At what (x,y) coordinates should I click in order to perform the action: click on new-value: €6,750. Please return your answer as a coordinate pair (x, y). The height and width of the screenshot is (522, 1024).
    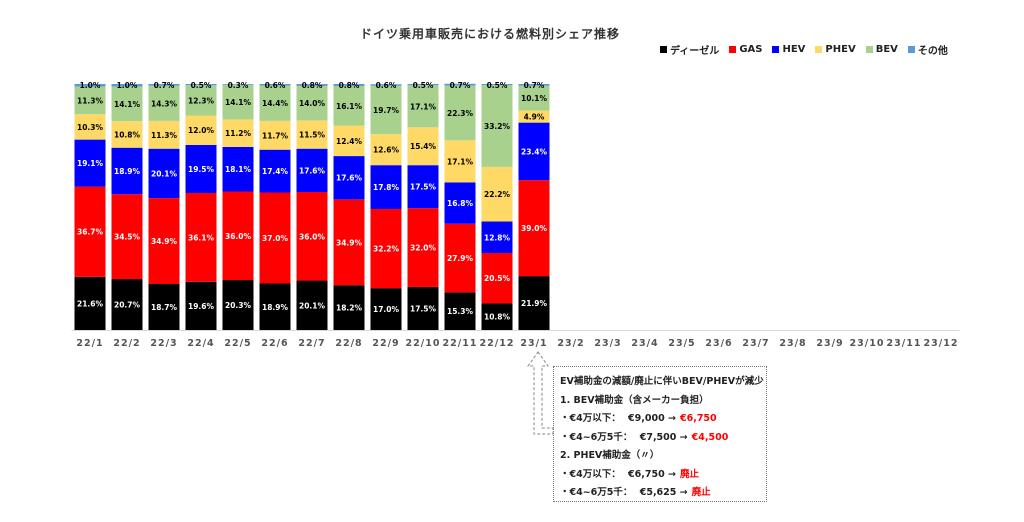
    Looking at the image, I should click on (698, 418).